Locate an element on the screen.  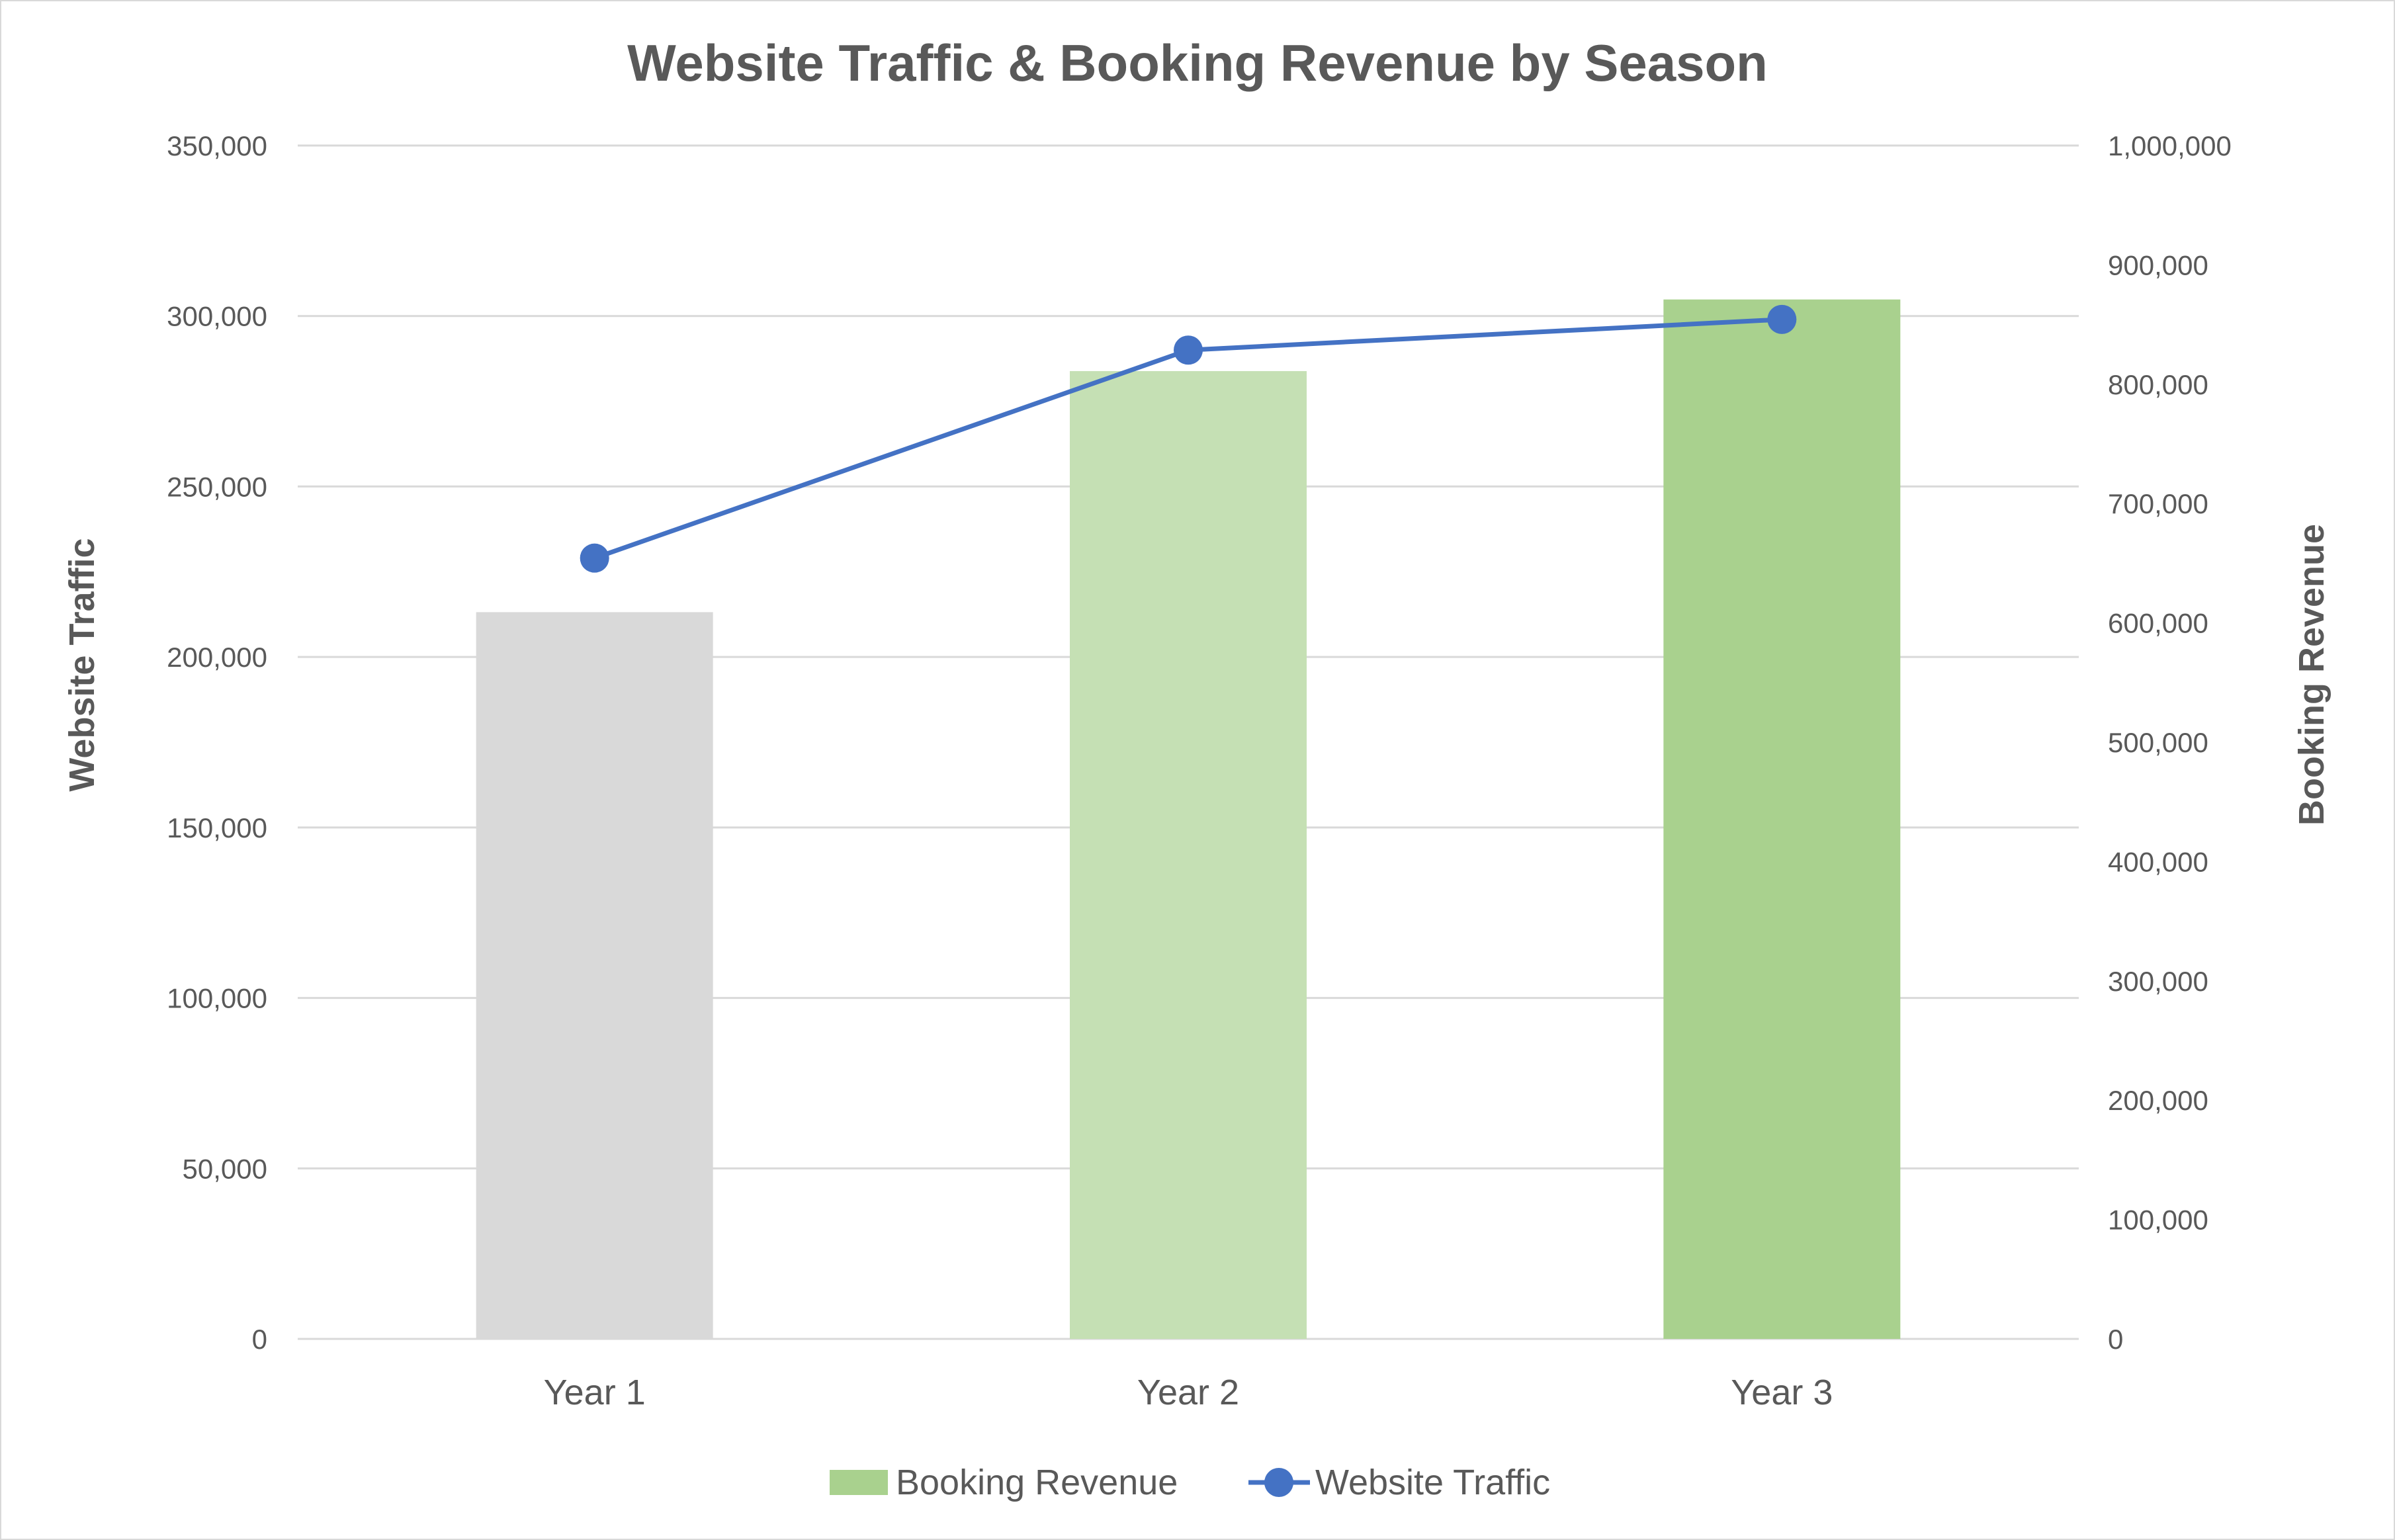
y-tick-label: 0 is located at coordinates (259, 1339).